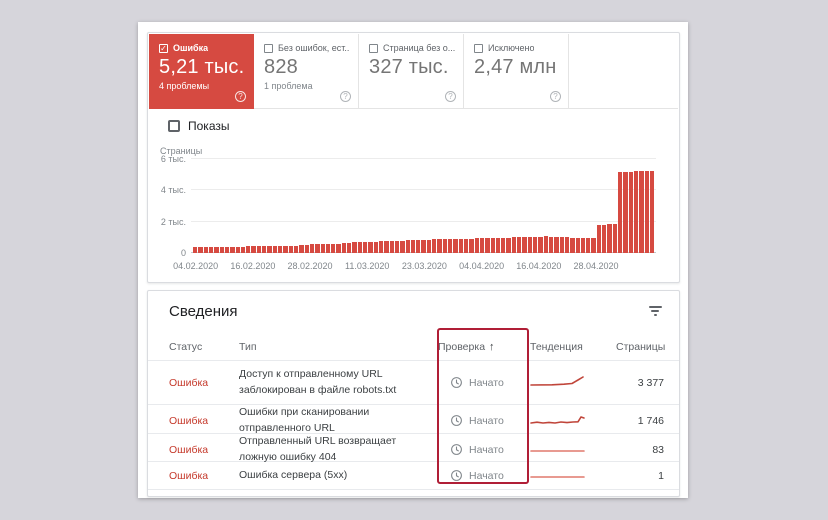 The image size is (828, 520). I want to click on column-header-type: Тип, so click(248, 346).